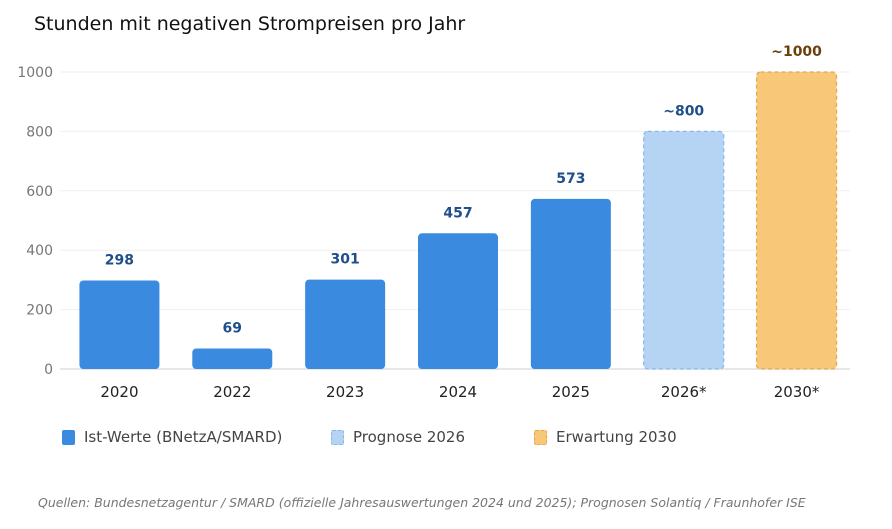 The height and width of the screenshot is (529, 892). Describe the element at coordinates (345, 392) in the screenshot. I see `x-tick-label: 2023` at that location.